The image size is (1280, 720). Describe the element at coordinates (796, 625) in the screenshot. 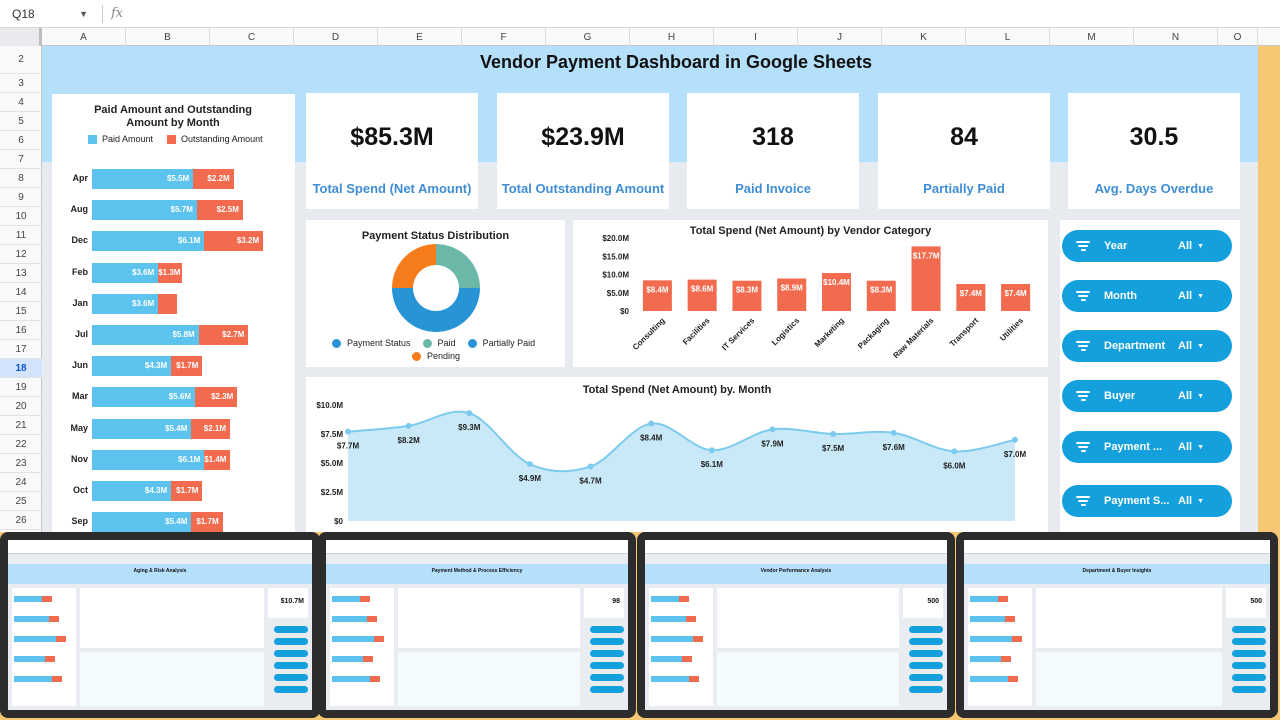

I see `dashboard-thumbnail: Vendor Performance Analysis 500` at that location.